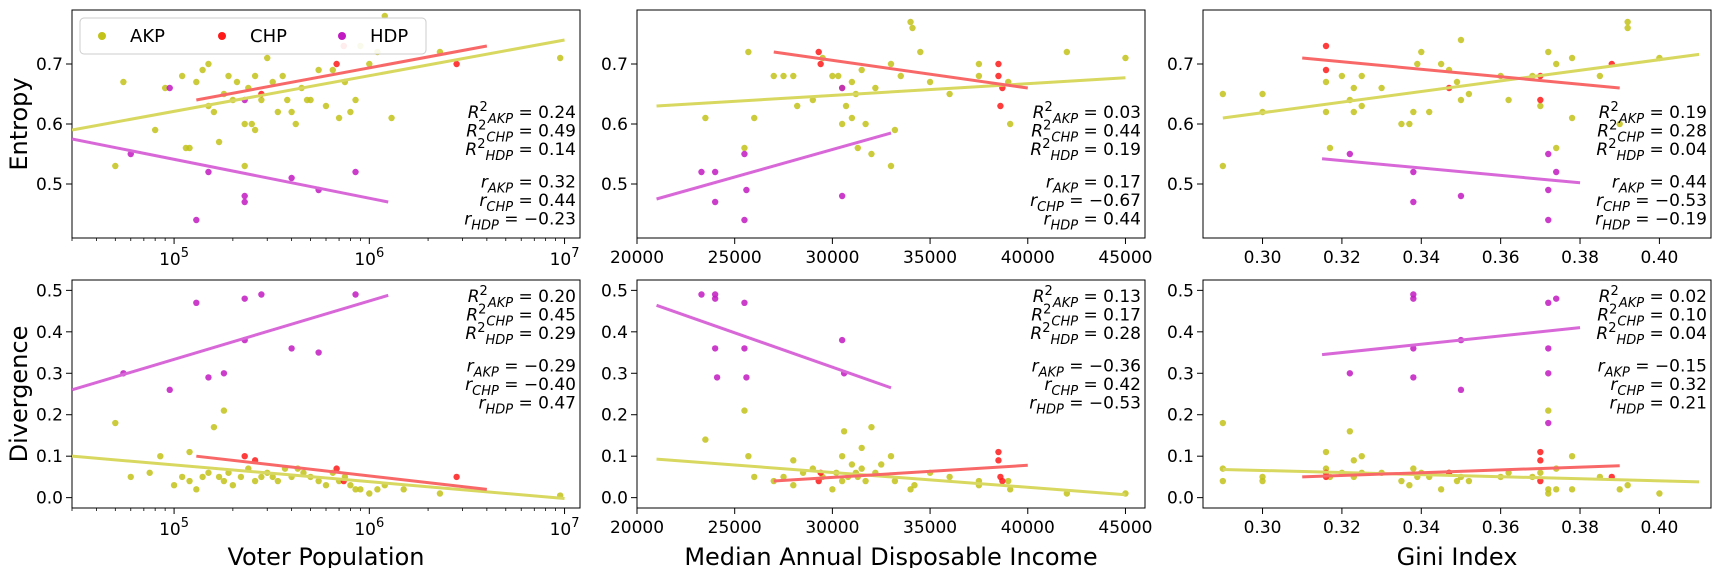  Describe the element at coordinates (930, 258) in the screenshot. I see `x-tick-label: 35000` at that location.